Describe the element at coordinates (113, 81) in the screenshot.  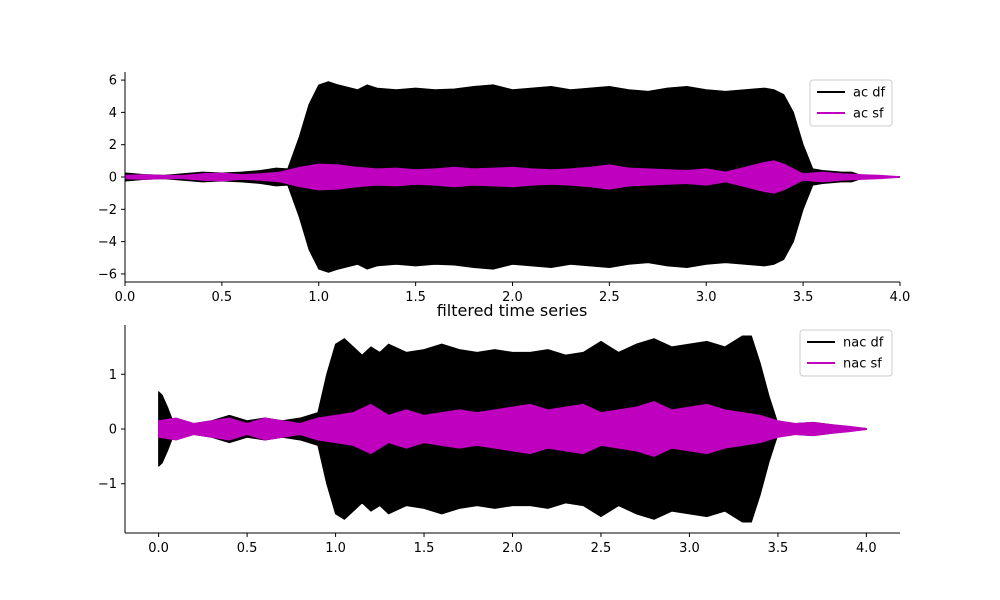
I see `y-tick-label: 6` at that location.